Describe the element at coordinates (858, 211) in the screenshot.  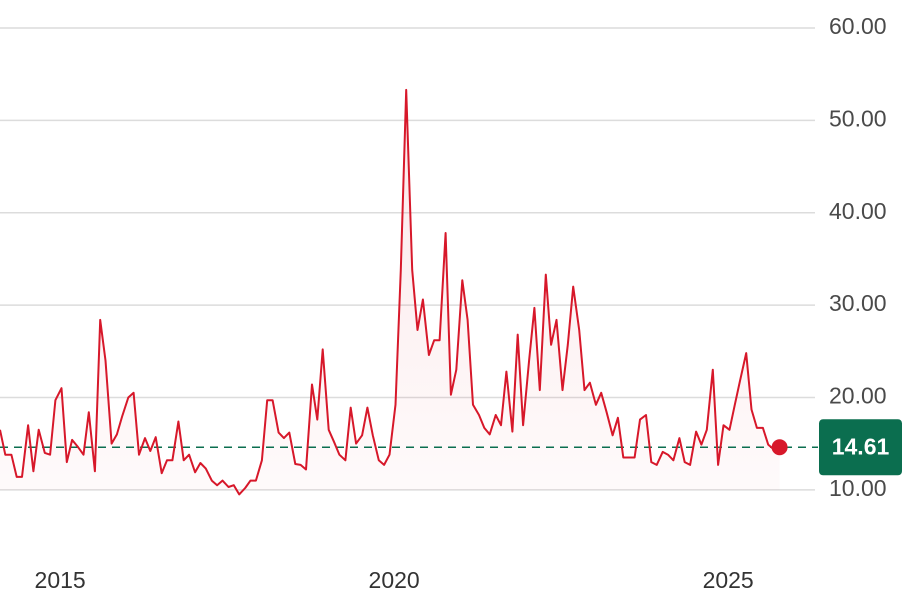
I see `y-tick-label: 40.00` at that location.